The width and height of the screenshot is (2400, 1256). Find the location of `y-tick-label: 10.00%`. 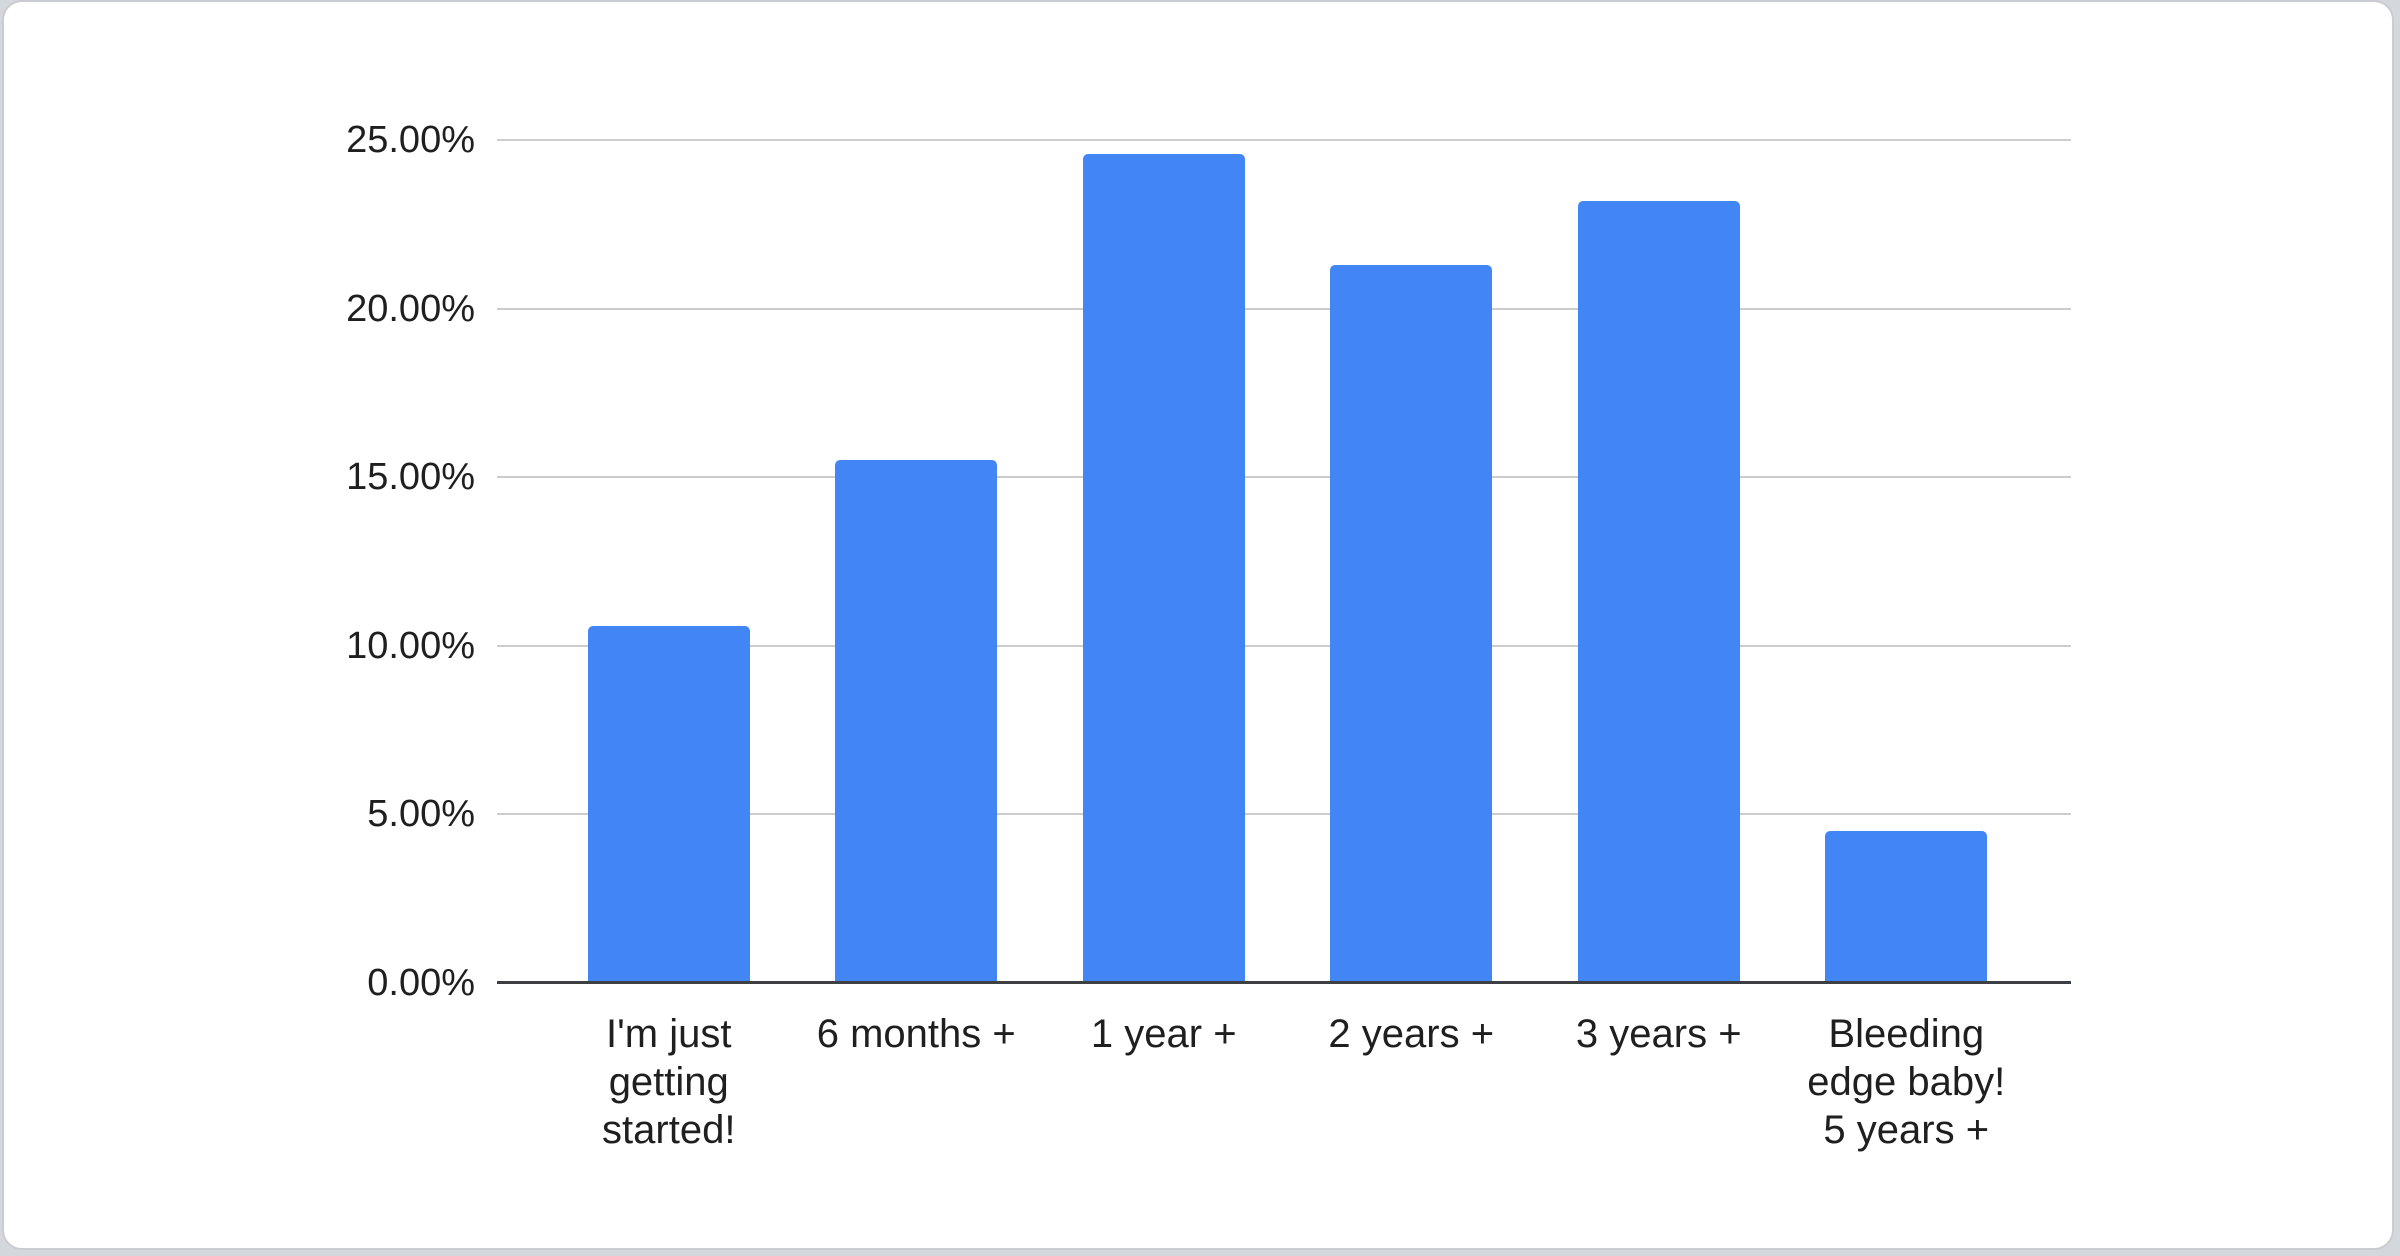

y-tick-label: 10.00% is located at coordinates (410, 645).